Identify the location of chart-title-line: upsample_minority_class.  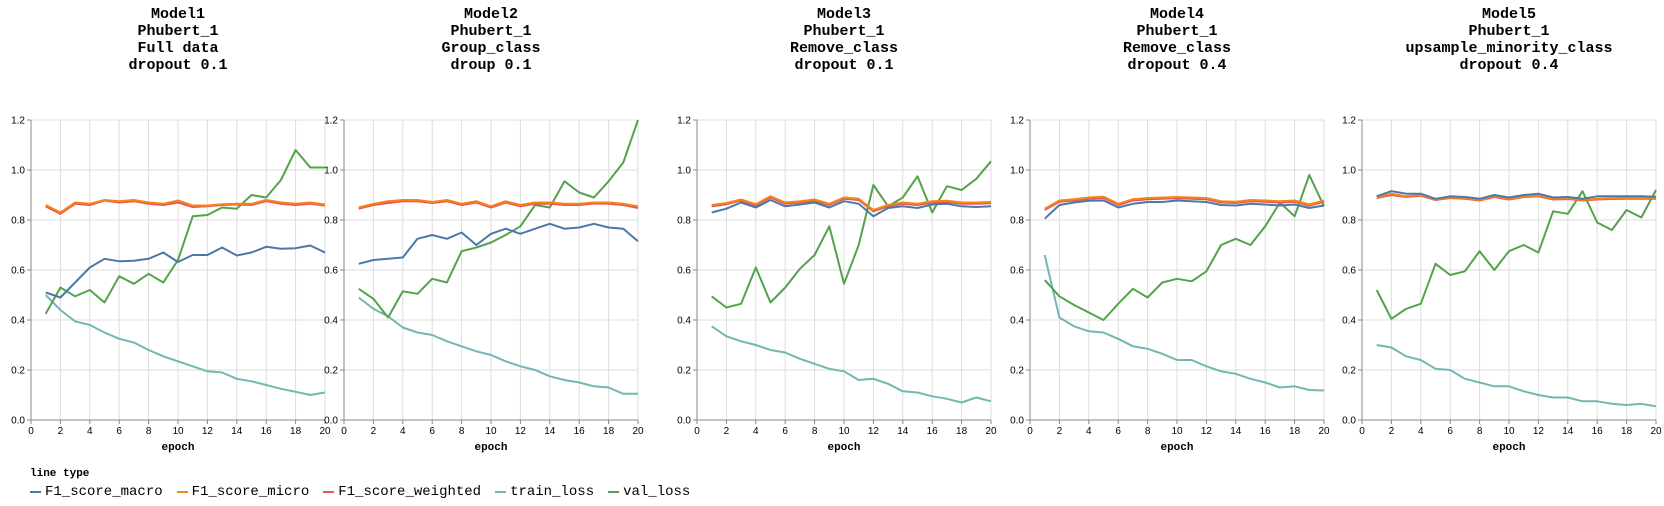
(1508, 48).